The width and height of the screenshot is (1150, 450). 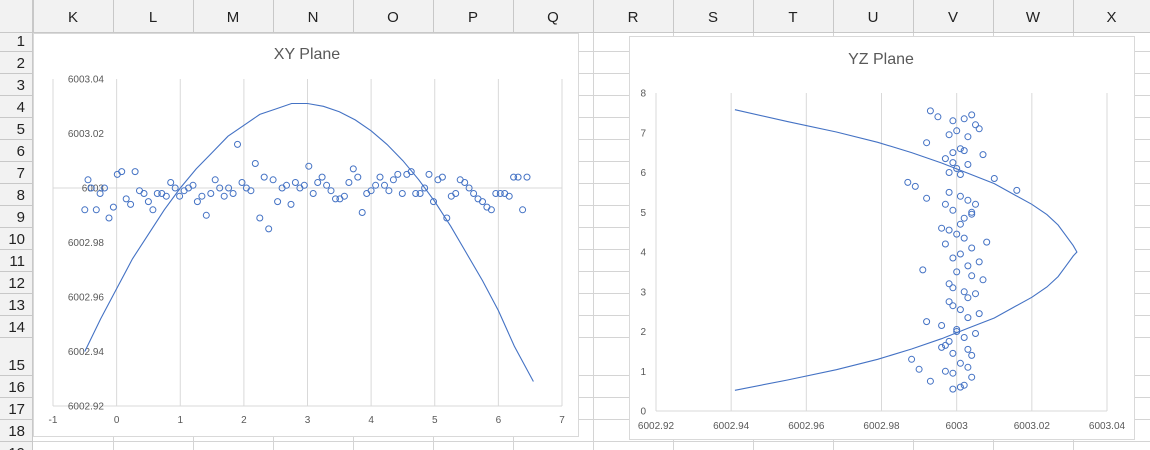 I want to click on x-tick-label: 6, so click(x=499, y=420).